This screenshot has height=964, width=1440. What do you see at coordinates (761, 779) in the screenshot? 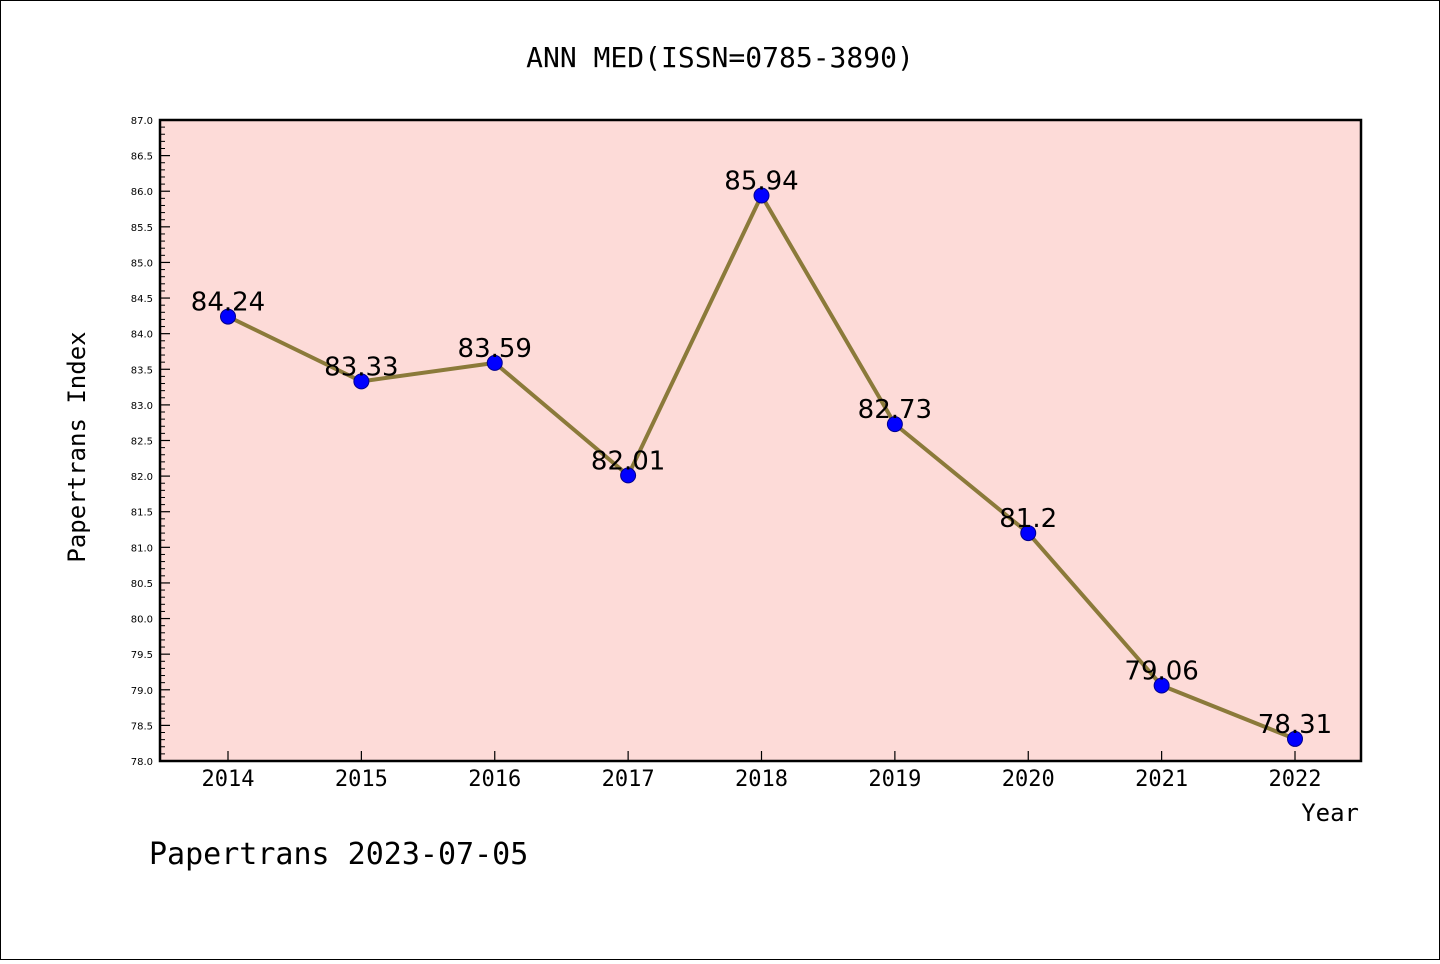
I see `x-tick-label: 2018` at bounding box center [761, 779].